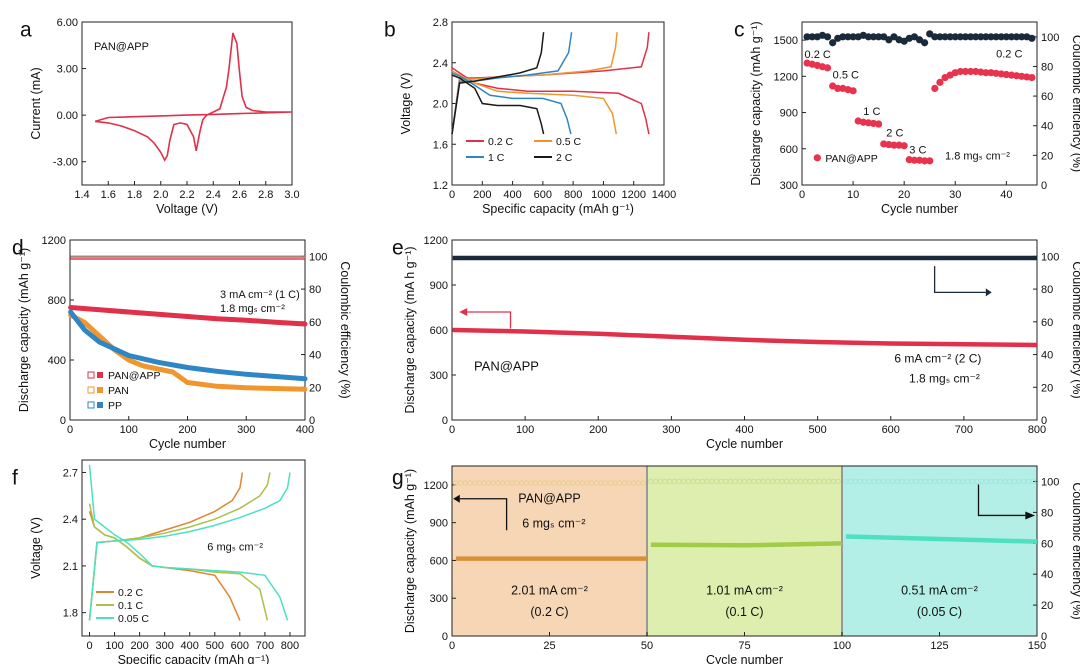  What do you see at coordinates (406, 104) in the screenshot?
I see `y-axis-label: Voltage (V)` at bounding box center [406, 104].